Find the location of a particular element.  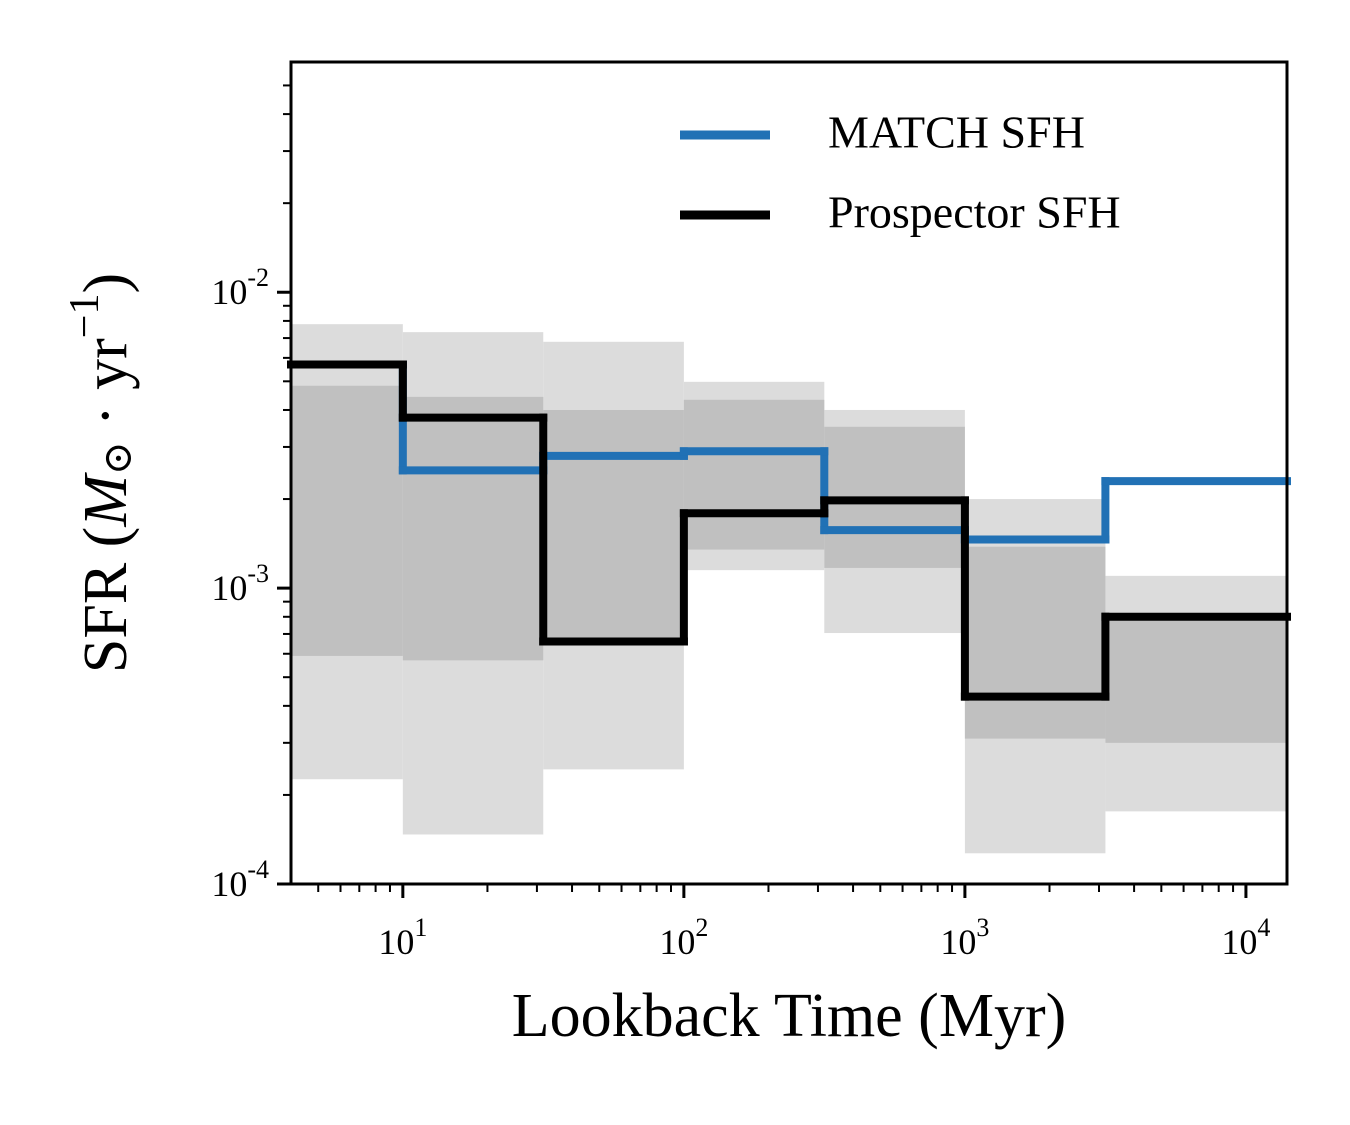

tick-label: 10⁻² is located at coordinates (240, 287).